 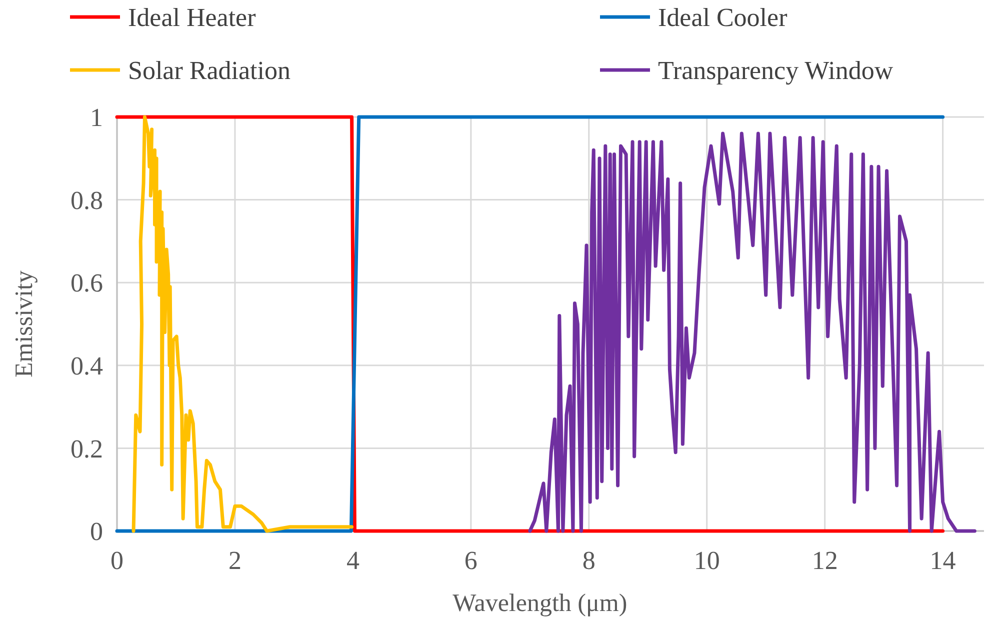 What do you see at coordinates (117, 560) in the screenshot?
I see `x-tick-label: 0` at bounding box center [117, 560].